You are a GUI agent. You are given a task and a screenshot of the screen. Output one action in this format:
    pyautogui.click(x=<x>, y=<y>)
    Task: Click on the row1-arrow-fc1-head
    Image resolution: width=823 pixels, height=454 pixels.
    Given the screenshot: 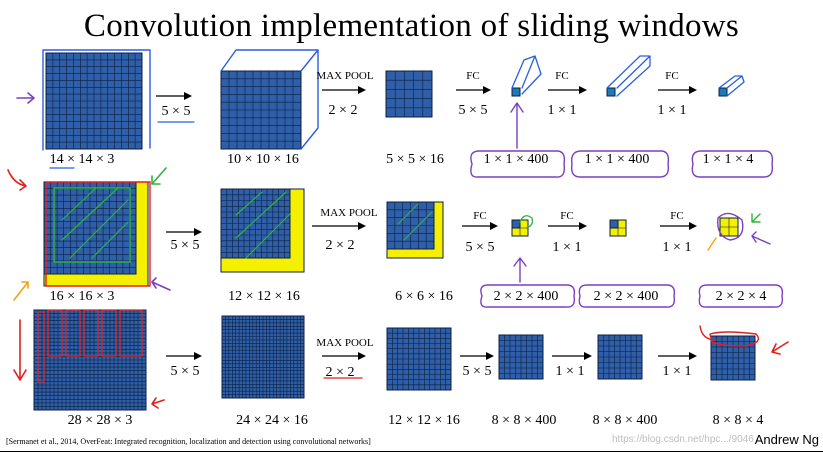 What is the action you would take?
    pyautogui.click(x=487, y=90)
    